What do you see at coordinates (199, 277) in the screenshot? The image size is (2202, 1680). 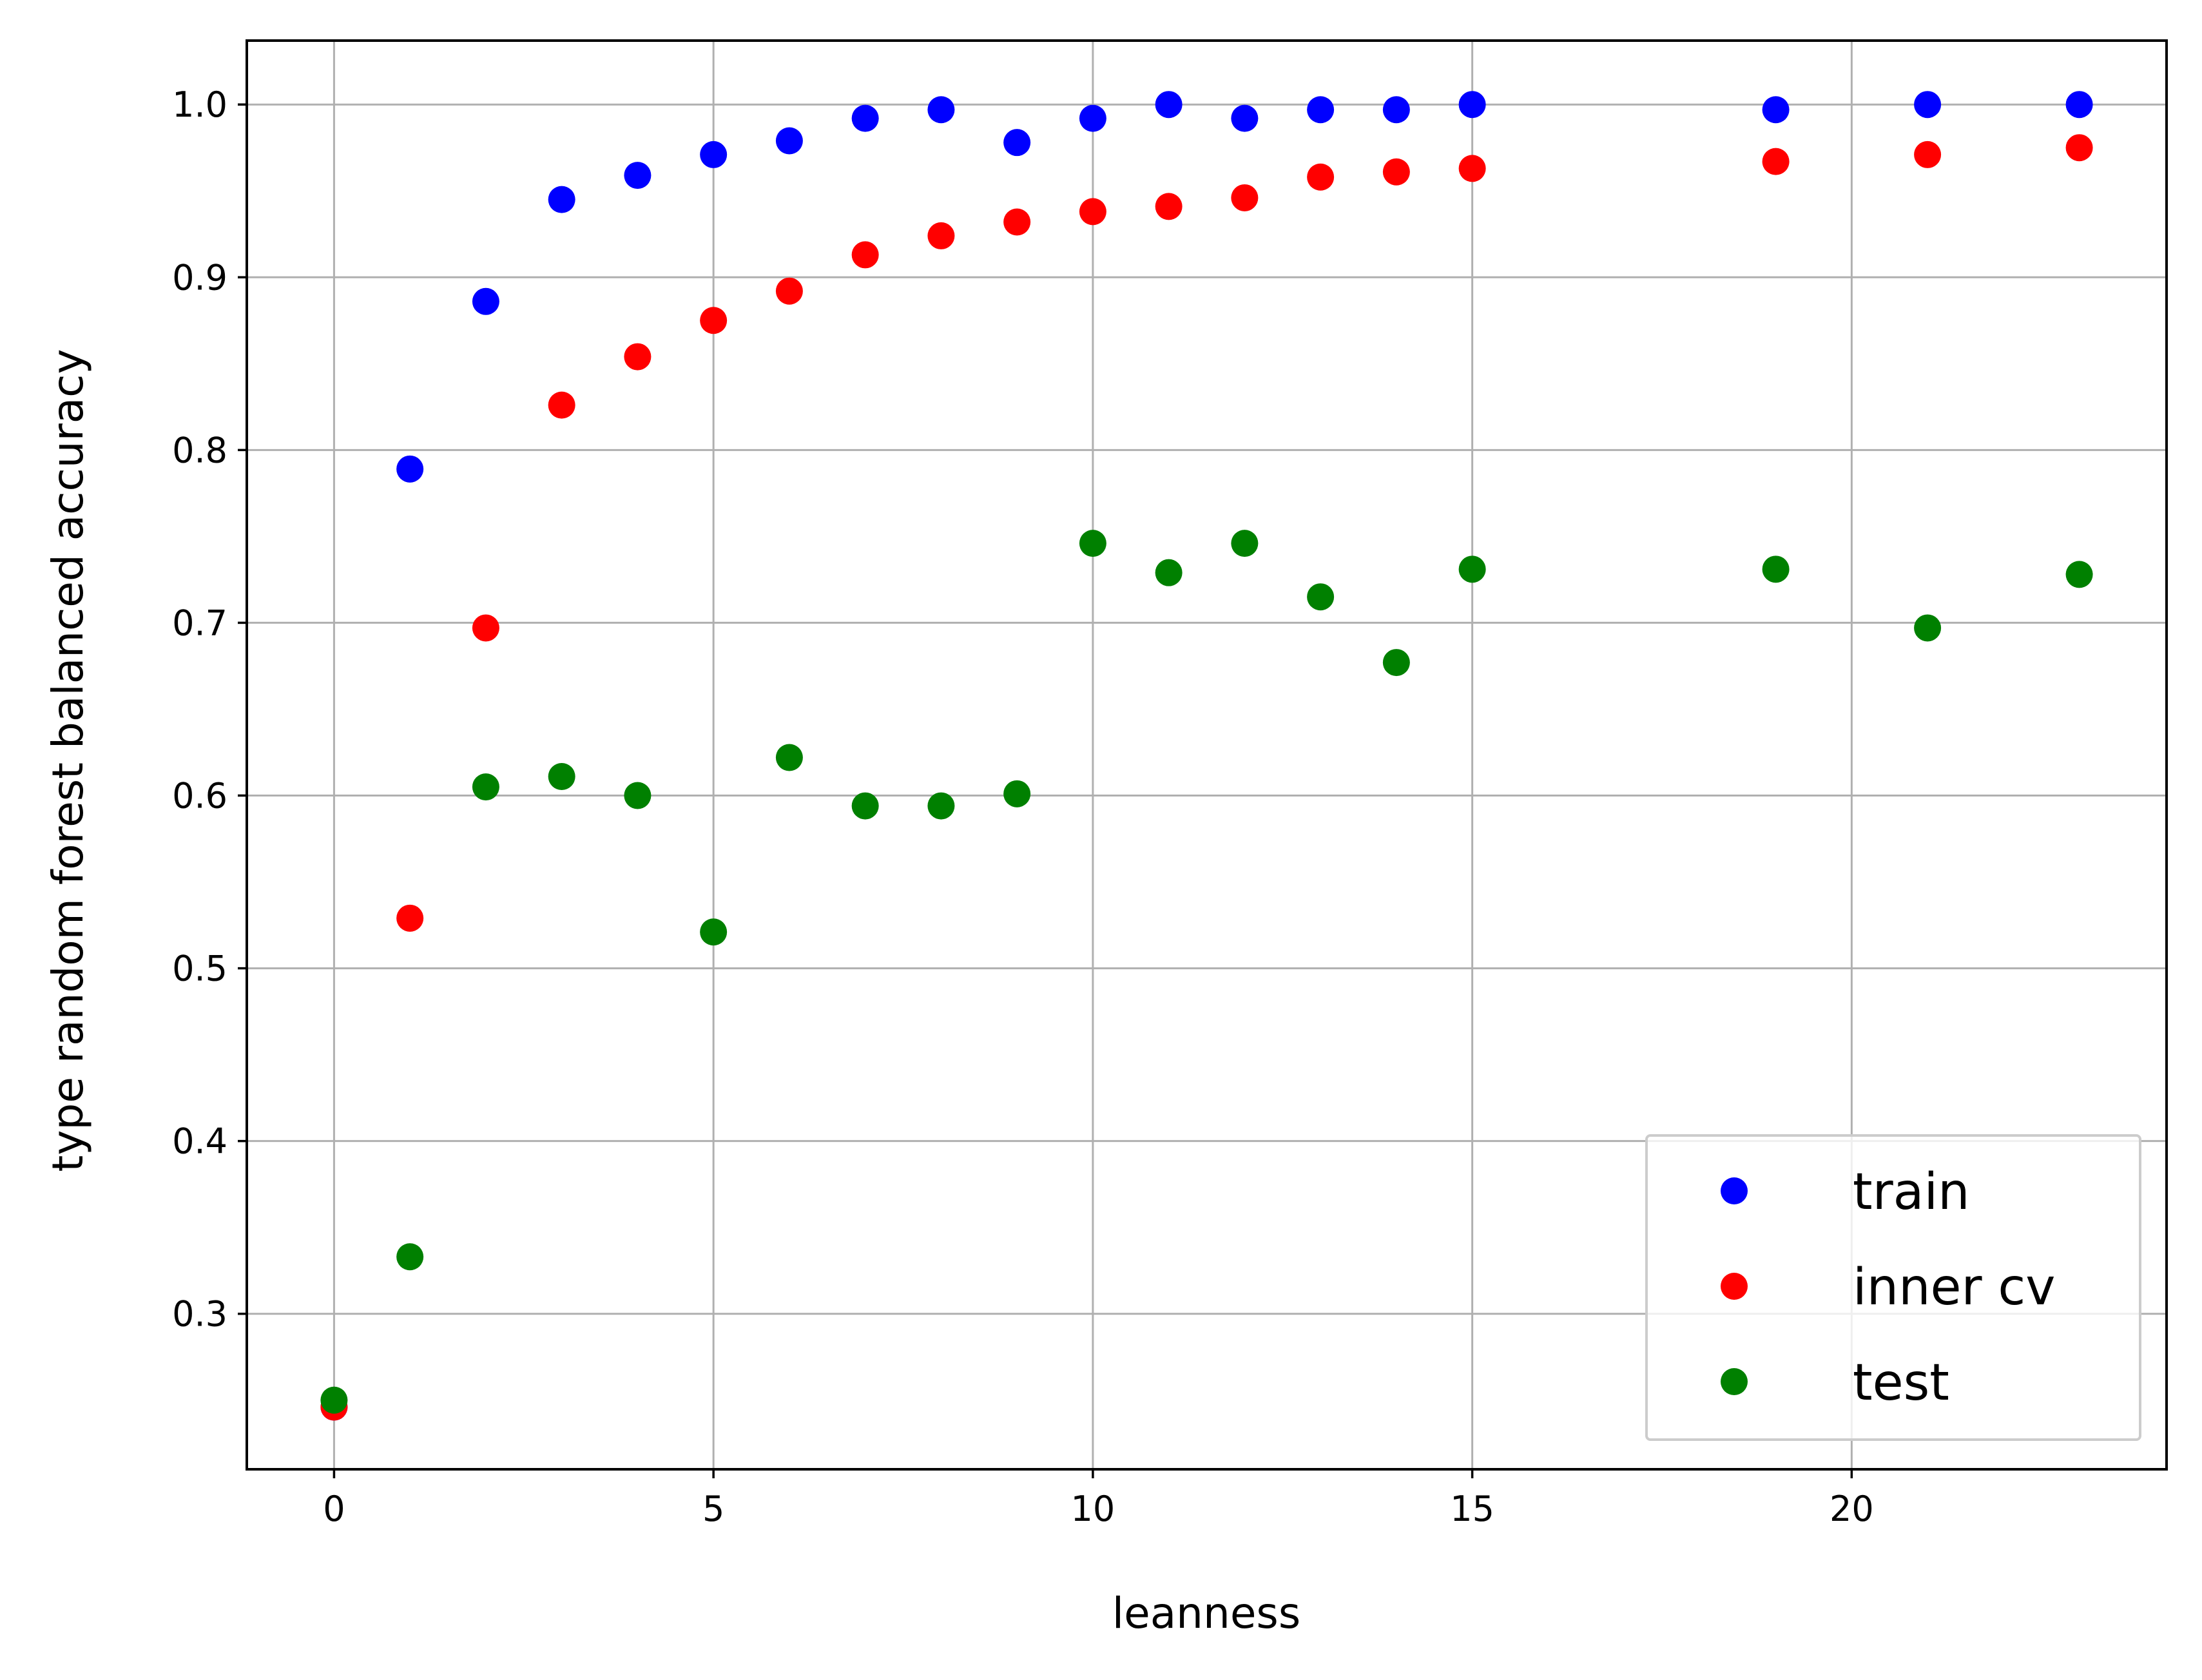 I see `y-tick-label: 0.9` at bounding box center [199, 277].